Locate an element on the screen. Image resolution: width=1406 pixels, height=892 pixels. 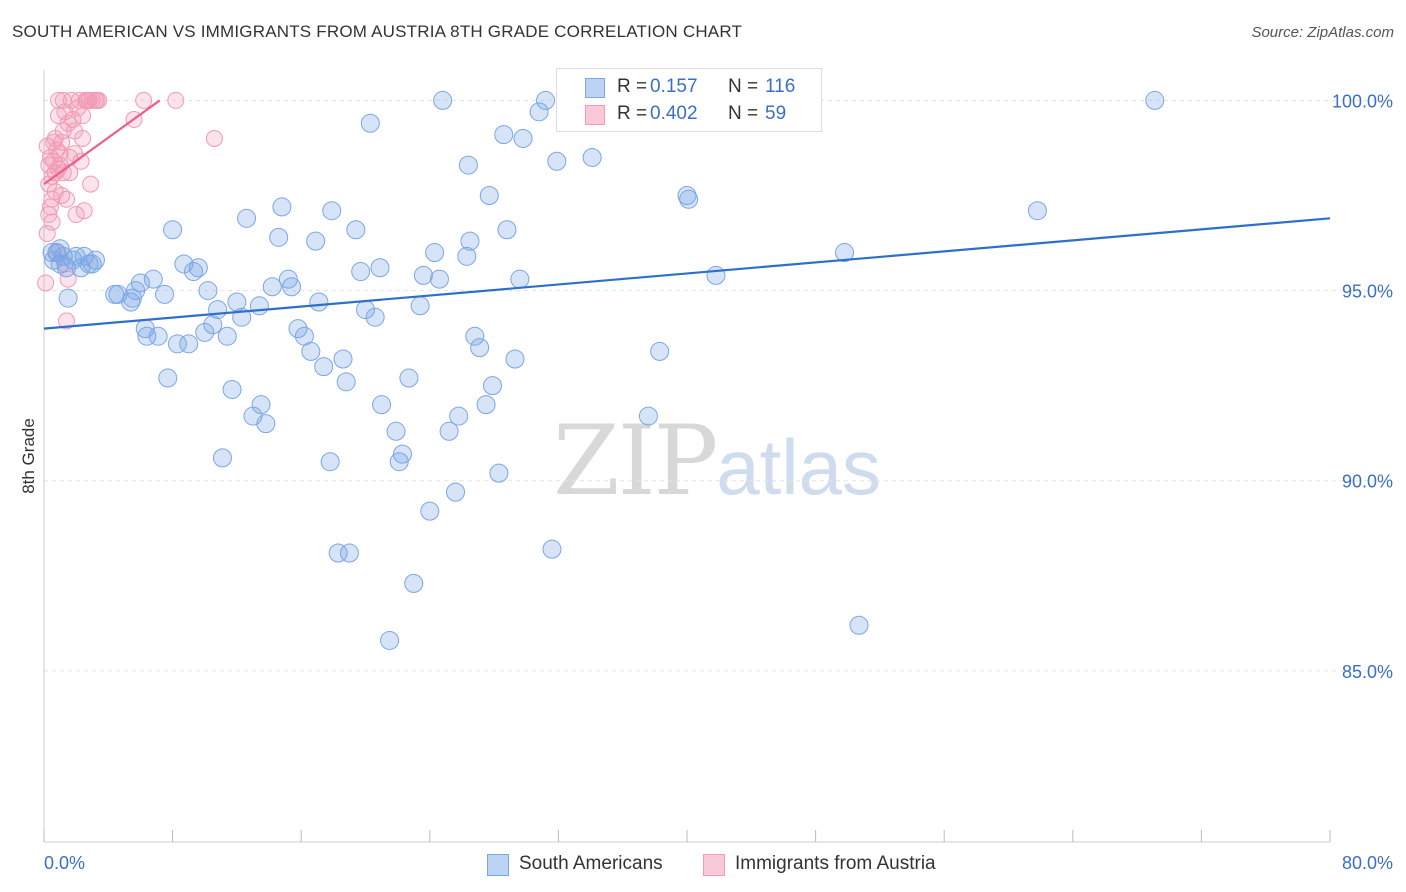
y-axis-title: 8th Grade is located at coordinates (28, 456).